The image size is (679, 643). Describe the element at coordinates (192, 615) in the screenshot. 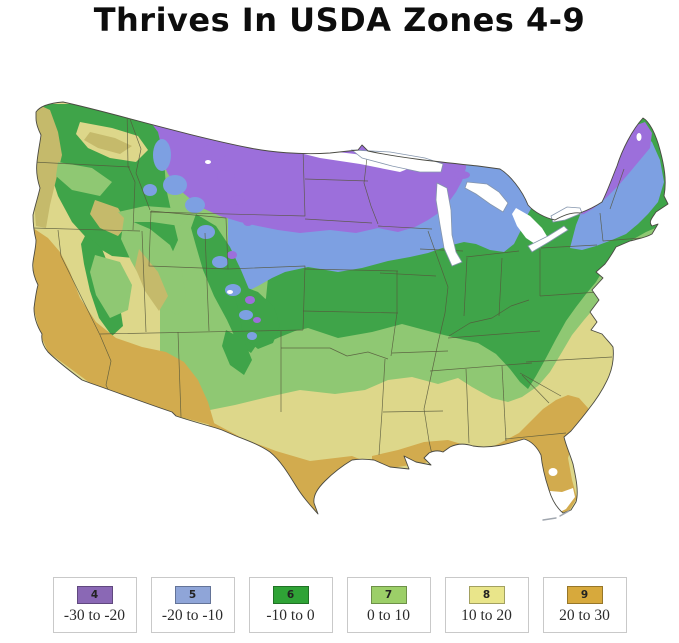

I see `zone-5-range: -20 to -10` at that location.